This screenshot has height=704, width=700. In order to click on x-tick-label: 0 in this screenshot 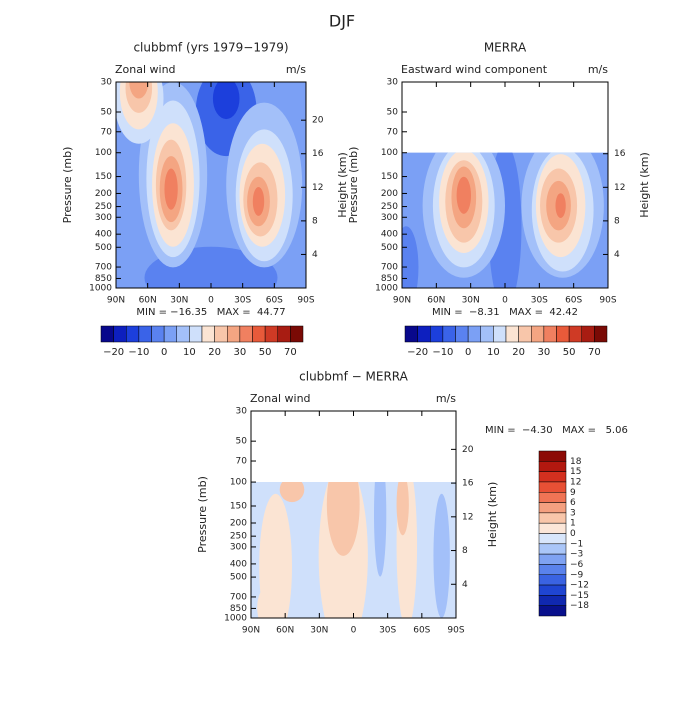, I will do `click(354, 631)`.